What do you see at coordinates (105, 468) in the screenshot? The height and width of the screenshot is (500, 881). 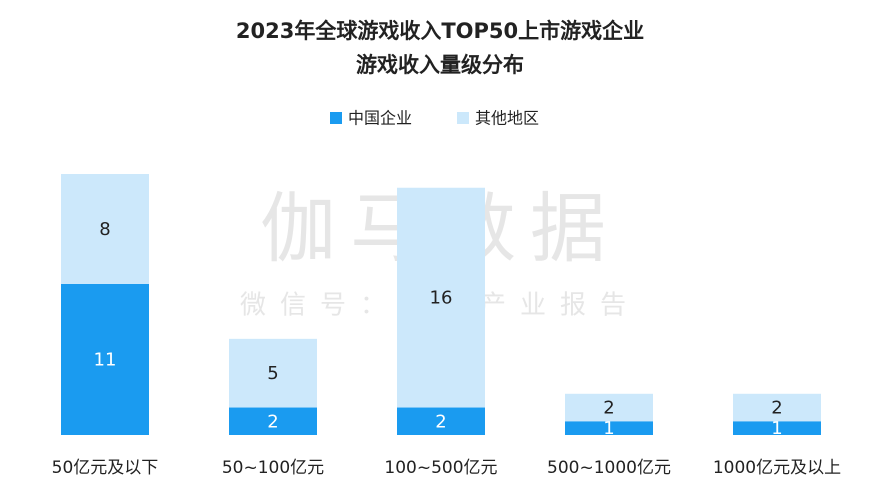 I see `x-tick-label: 50亿元及以下` at bounding box center [105, 468].